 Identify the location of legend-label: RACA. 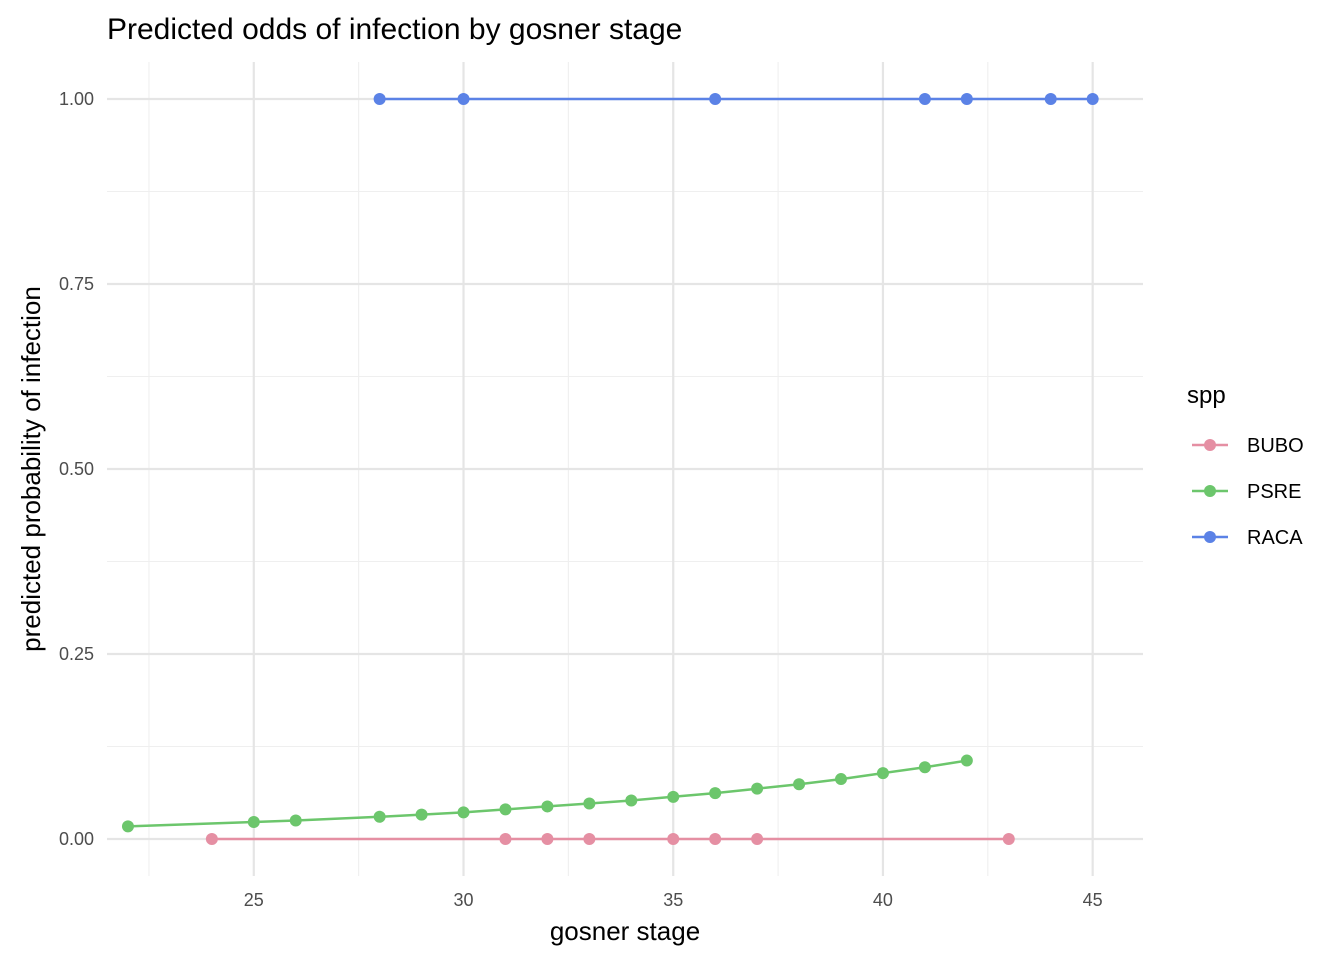
(1275, 538).